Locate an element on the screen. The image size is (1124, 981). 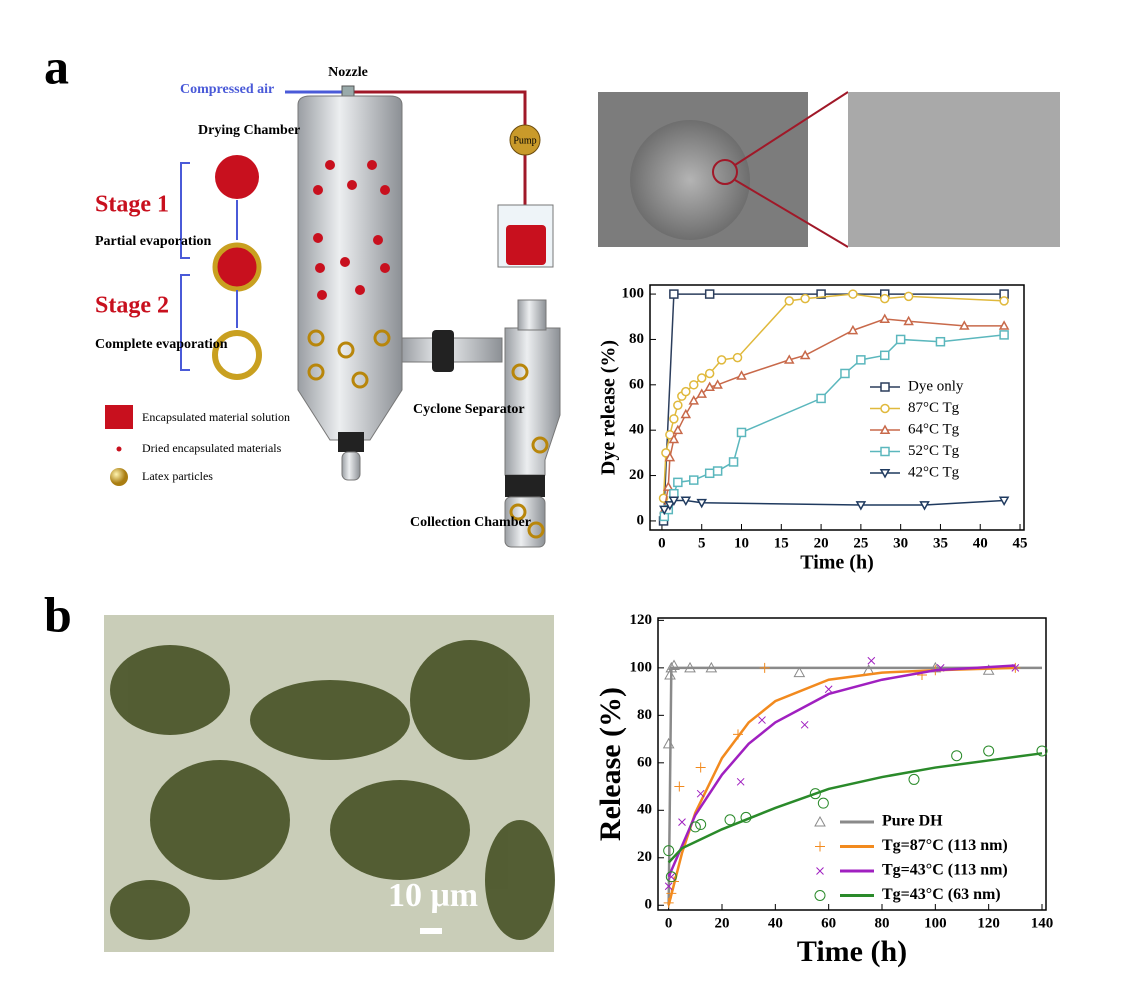
outlet is located at coordinates (351, 466).